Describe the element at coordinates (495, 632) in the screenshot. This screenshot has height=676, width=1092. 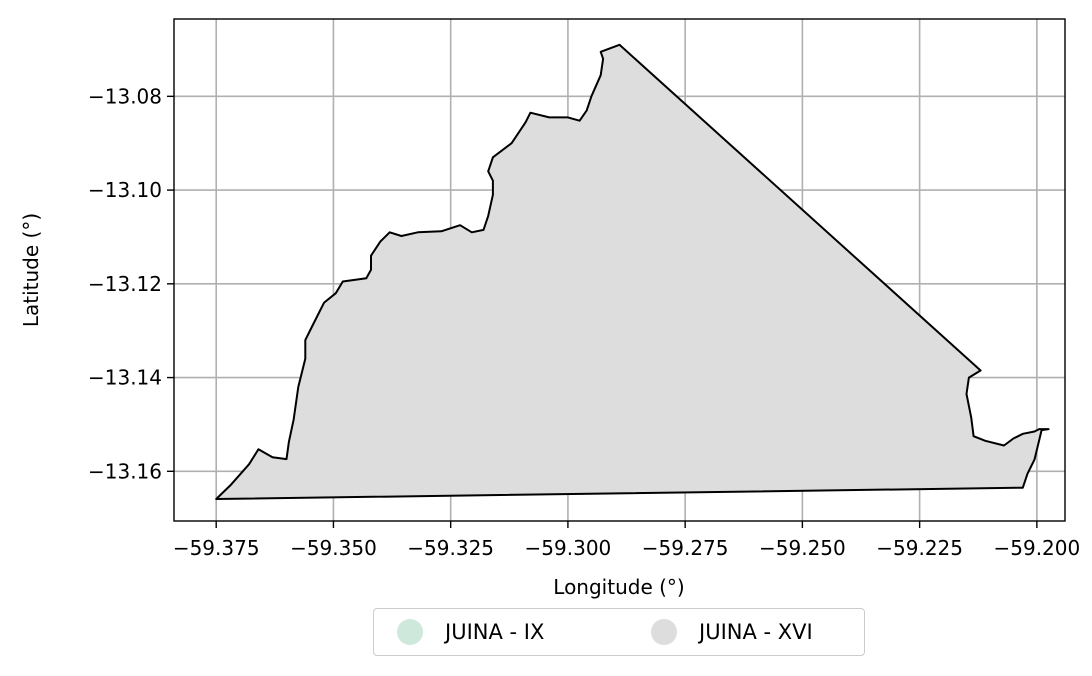
I see `legend-label: JUINA - IX` at that location.